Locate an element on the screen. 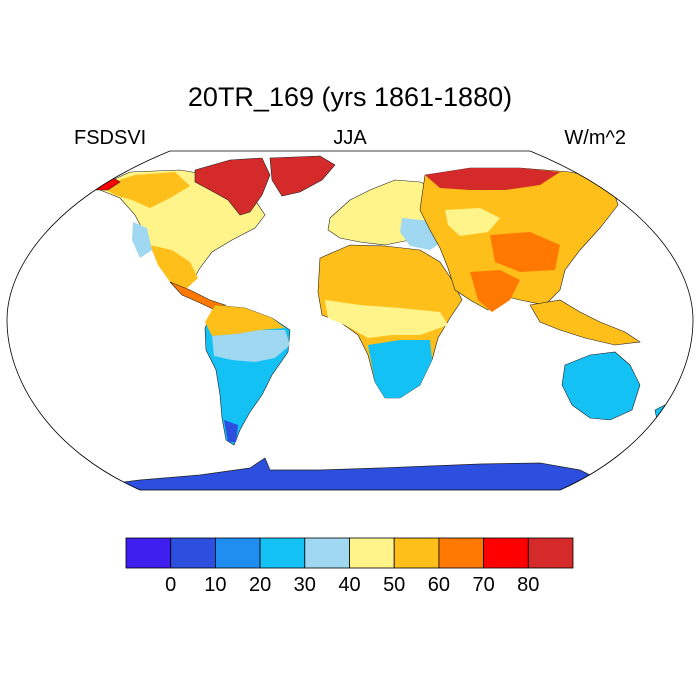  colorbar-tick-label: 60 is located at coordinates (439, 585).